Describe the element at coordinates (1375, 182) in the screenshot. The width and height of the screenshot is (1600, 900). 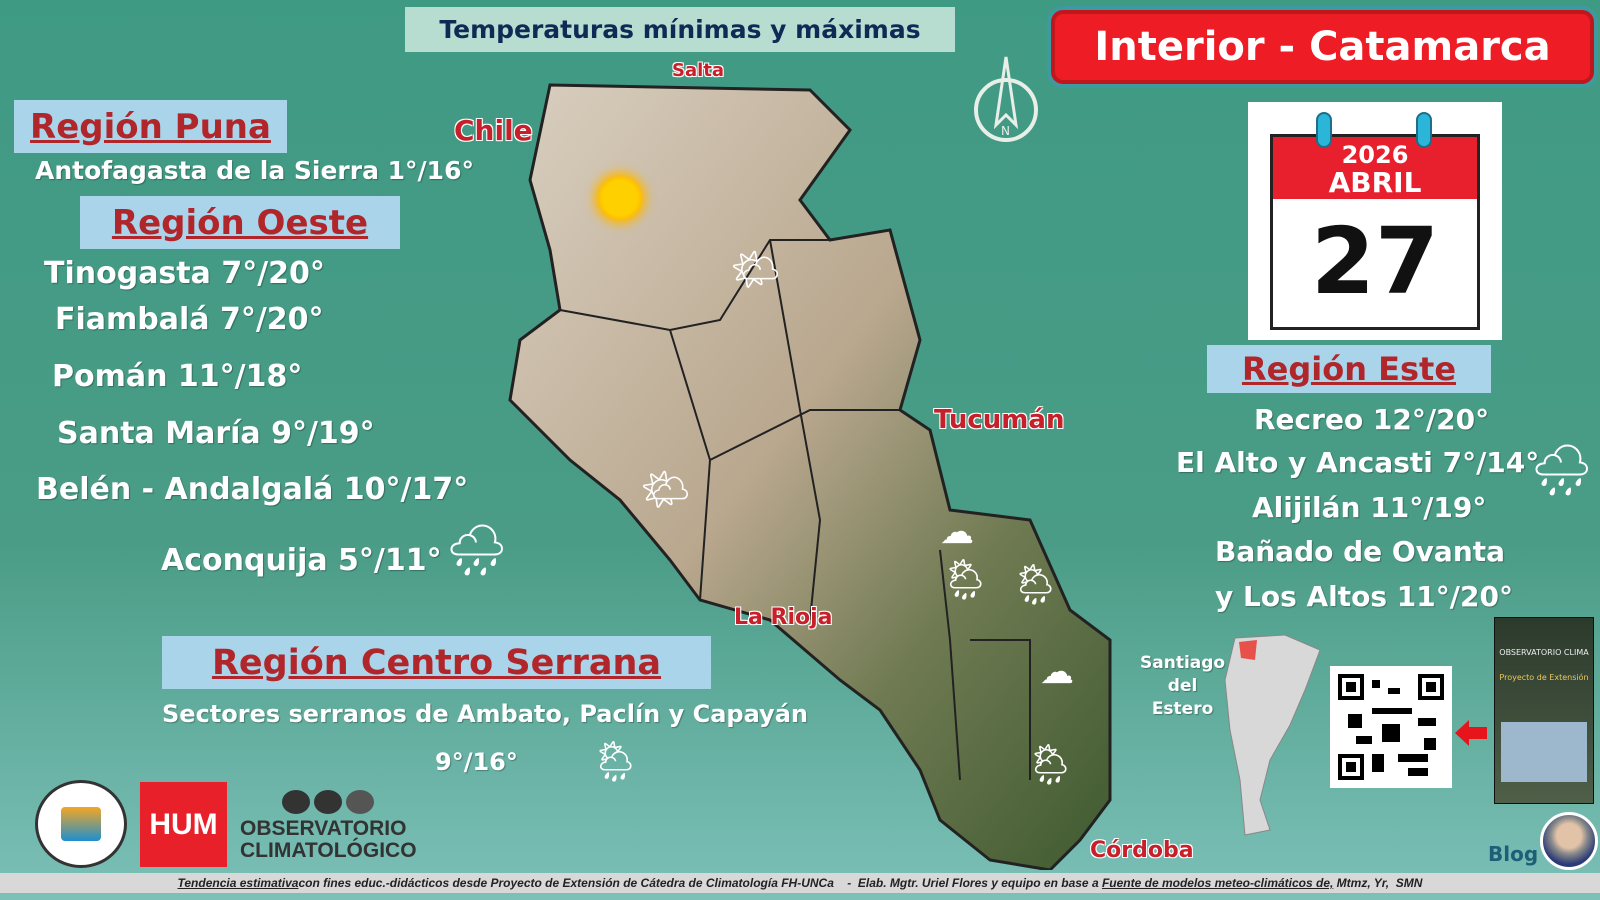
I see `calendar-month: ABRIL` at that location.